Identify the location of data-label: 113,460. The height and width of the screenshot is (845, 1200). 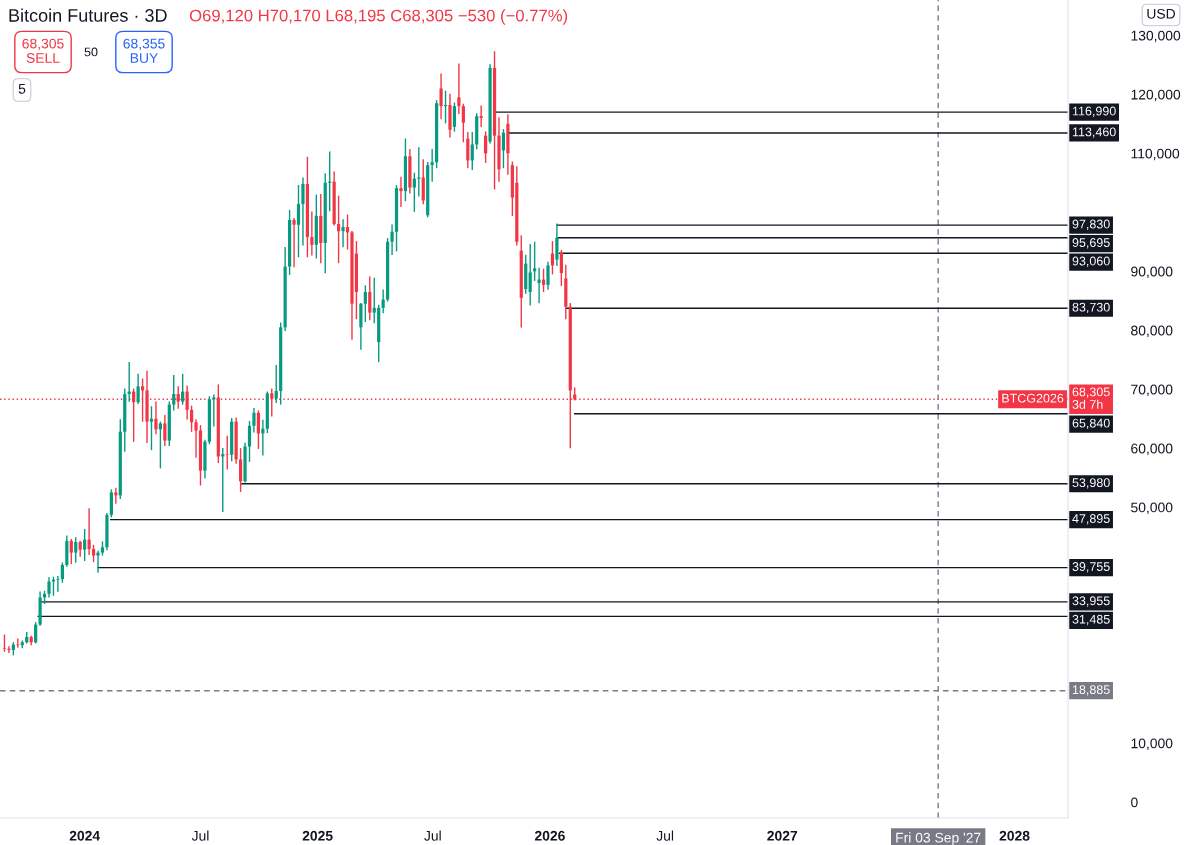
(1094, 132).